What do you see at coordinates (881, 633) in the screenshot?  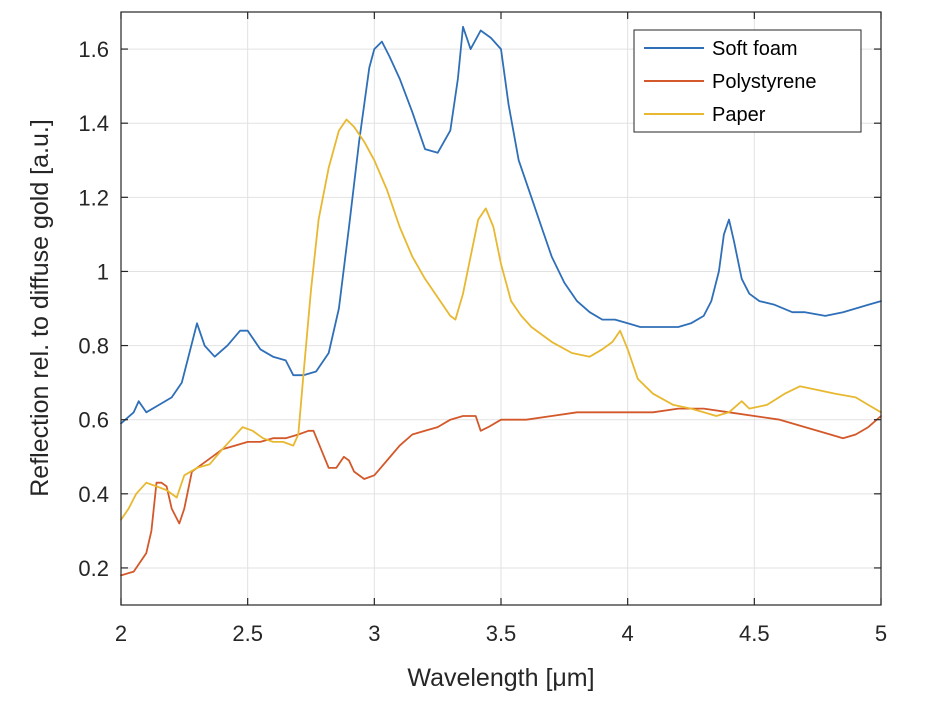 I see `x-tick-label: 5` at bounding box center [881, 633].